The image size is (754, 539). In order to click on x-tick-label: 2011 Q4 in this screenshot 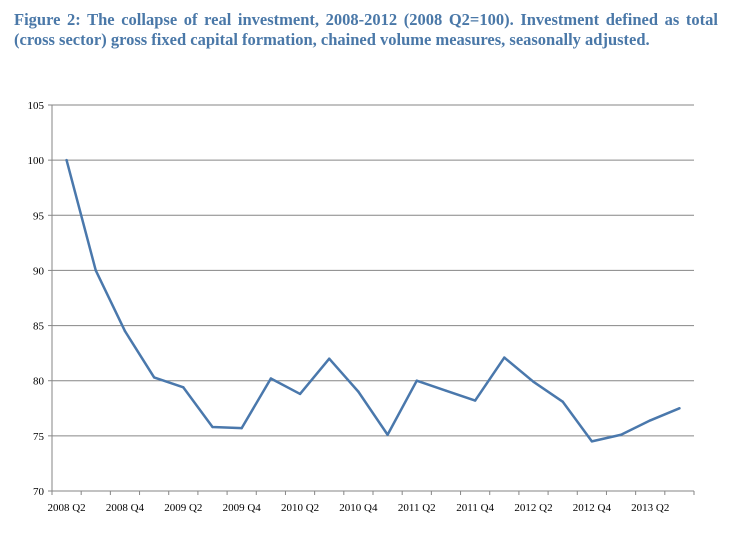, I will do `click(475, 508)`.